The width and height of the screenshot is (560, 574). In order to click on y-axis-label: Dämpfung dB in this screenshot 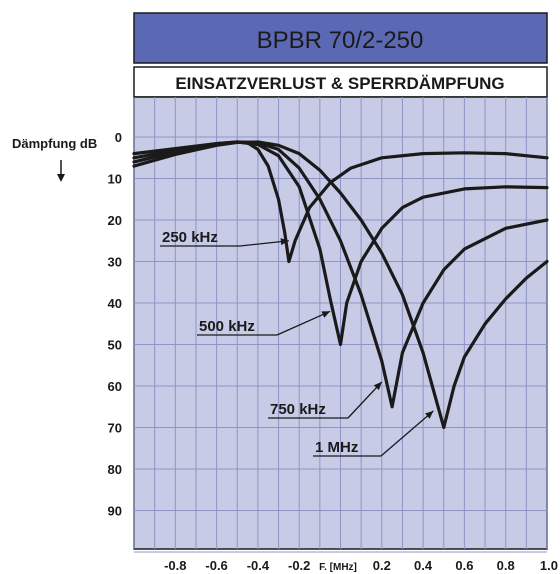, I will do `click(54, 143)`.